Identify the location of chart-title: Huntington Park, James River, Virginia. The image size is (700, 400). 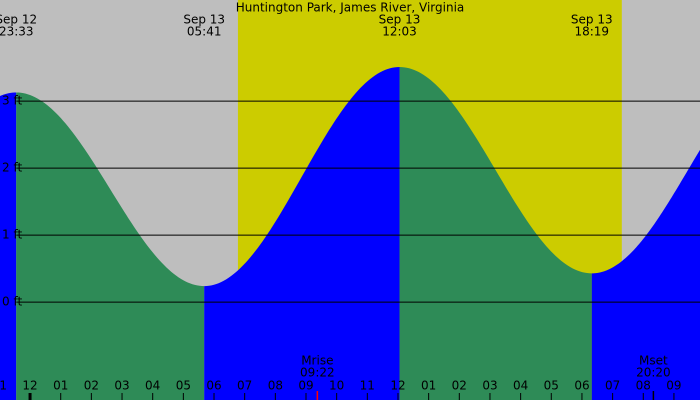
(350, 8).